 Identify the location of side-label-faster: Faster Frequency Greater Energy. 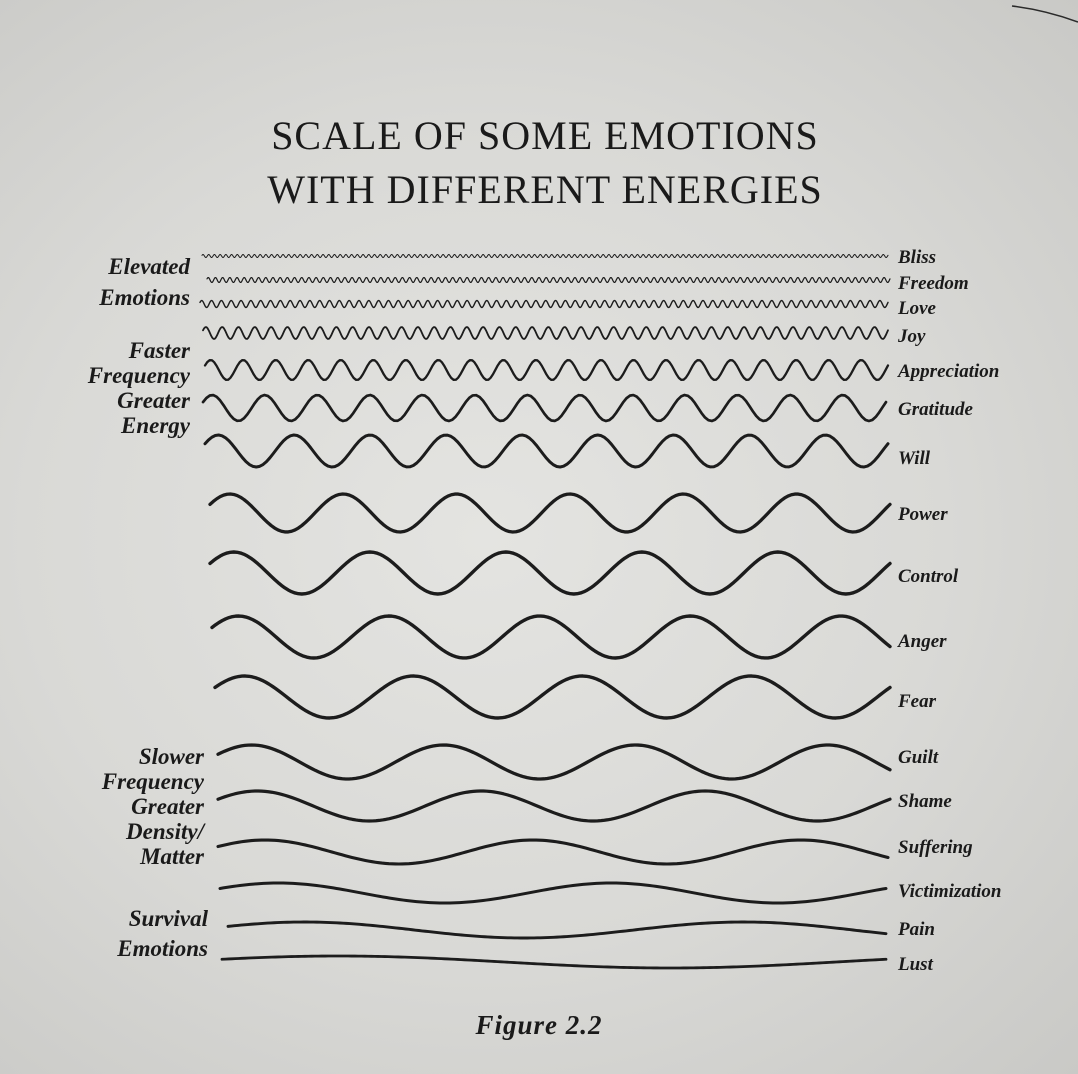
(130, 388).